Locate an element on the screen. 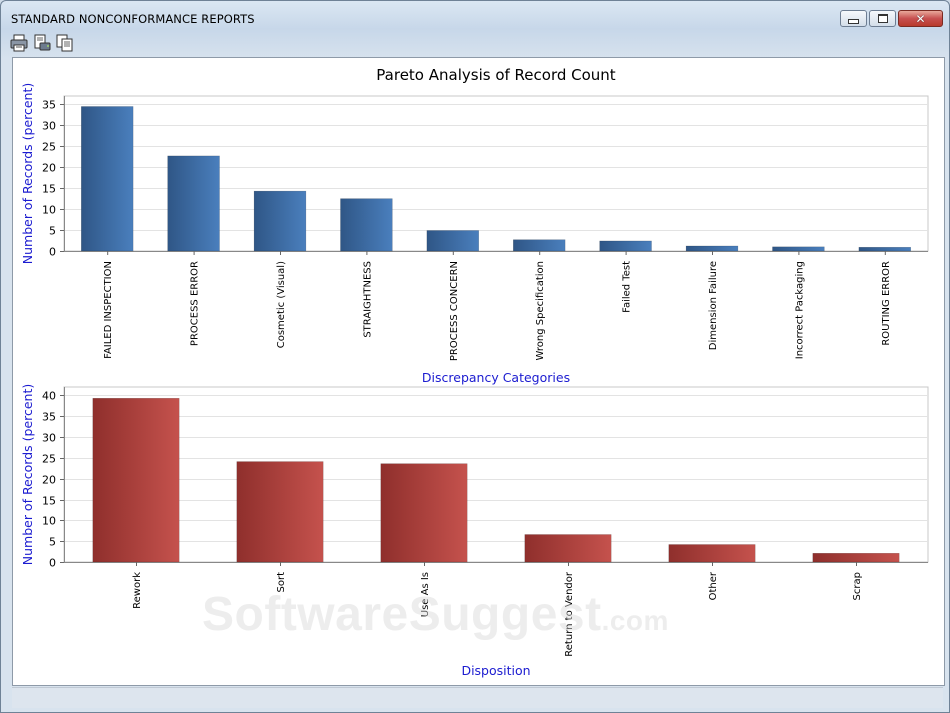 The height and width of the screenshot is (713, 950). maximize-icon is located at coordinates (882, 18).